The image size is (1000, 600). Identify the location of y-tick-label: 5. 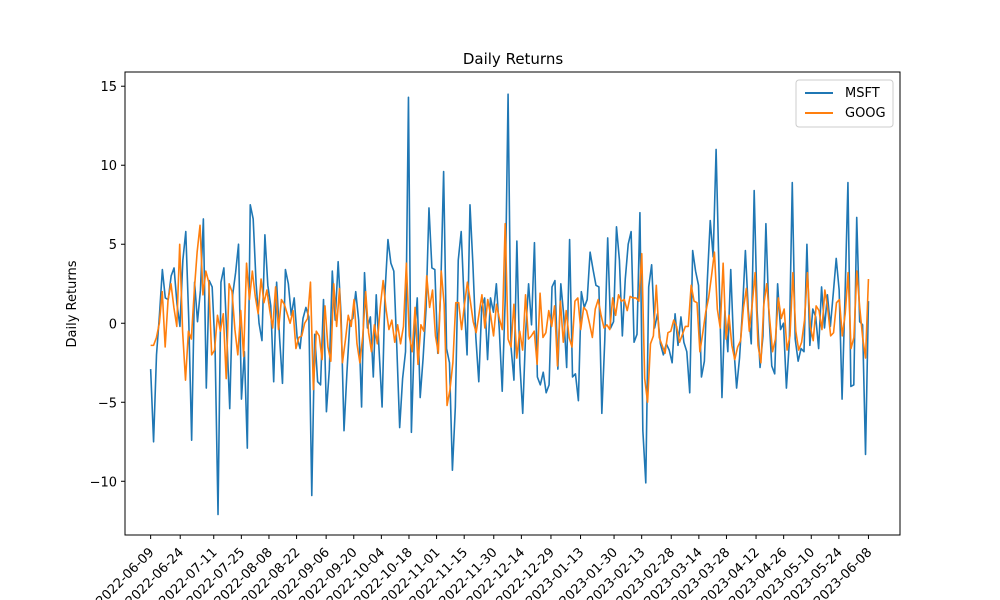
(113, 245).